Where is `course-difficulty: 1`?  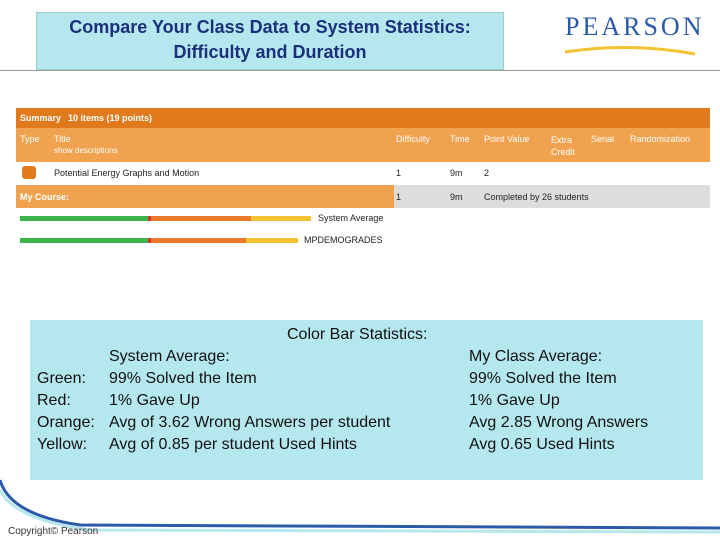 course-difficulty: 1 is located at coordinates (399, 197).